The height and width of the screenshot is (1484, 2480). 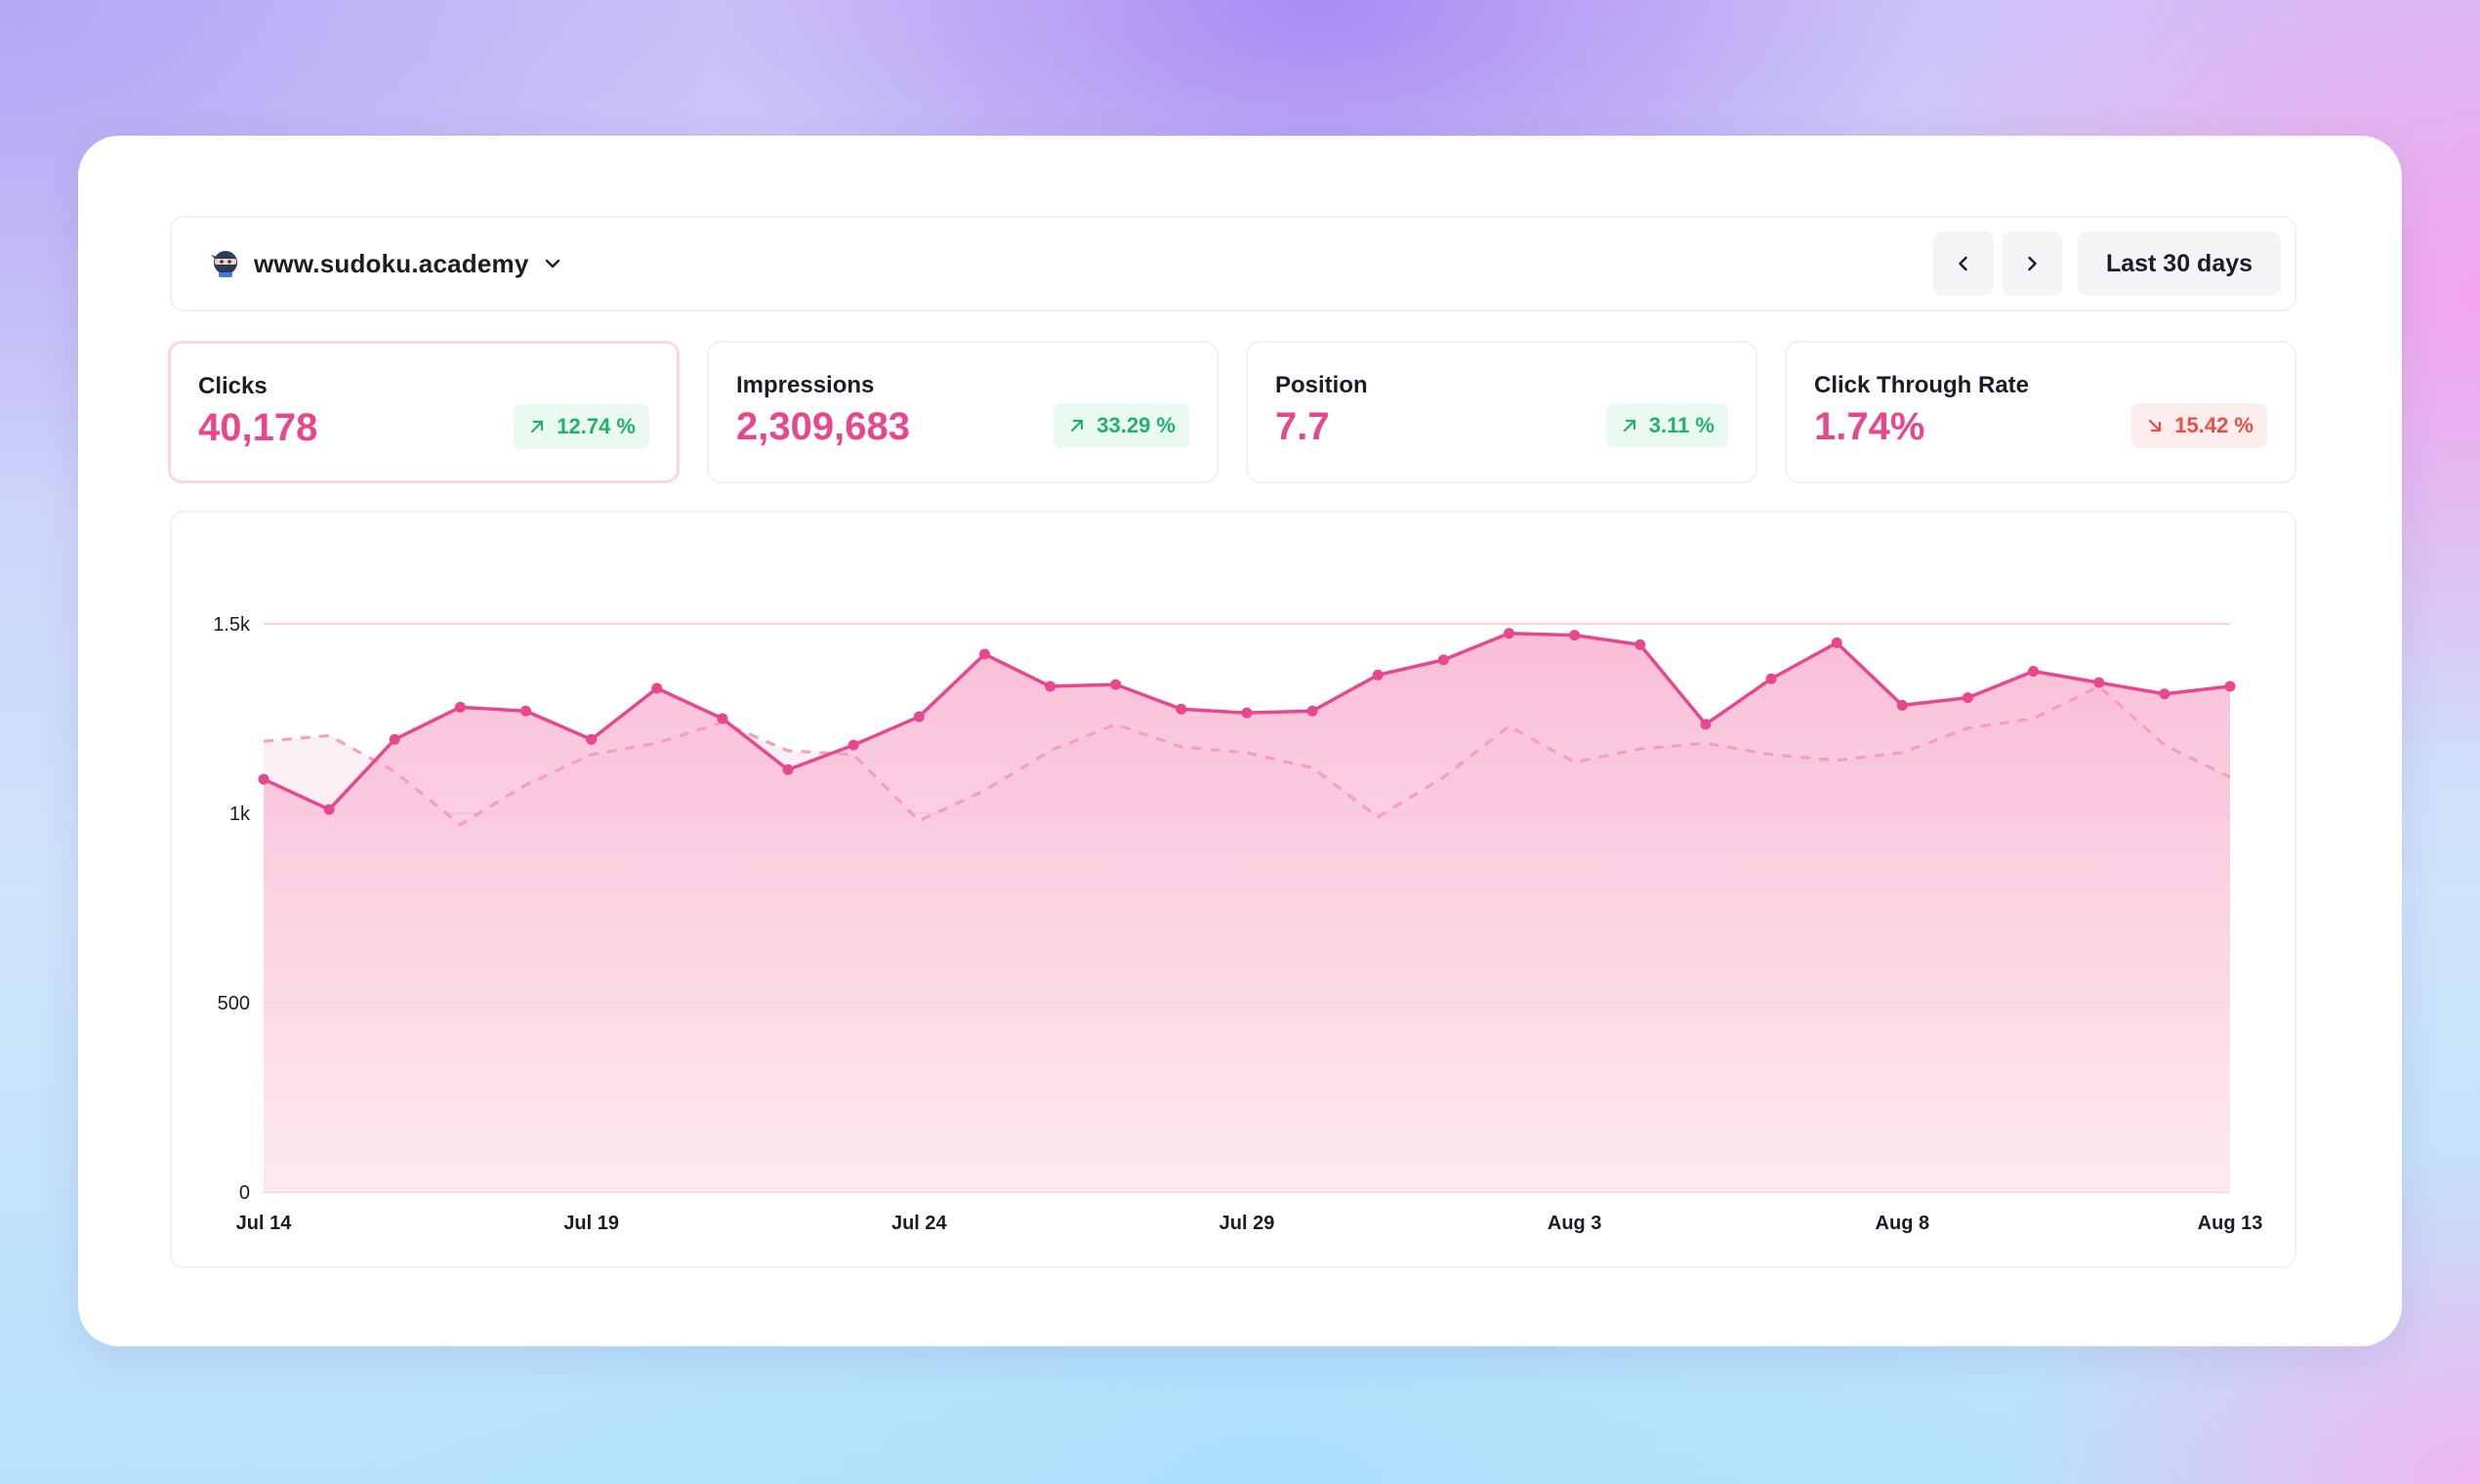 I want to click on x-tick-label: Aug 3, so click(x=1575, y=1224).